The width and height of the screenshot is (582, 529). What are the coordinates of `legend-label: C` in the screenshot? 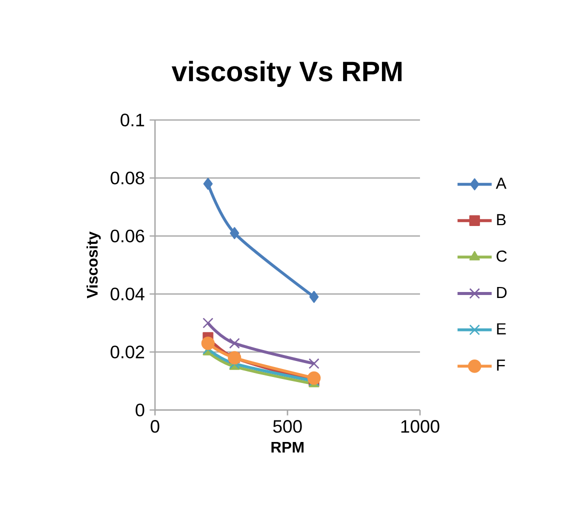 It's located at (501, 256).